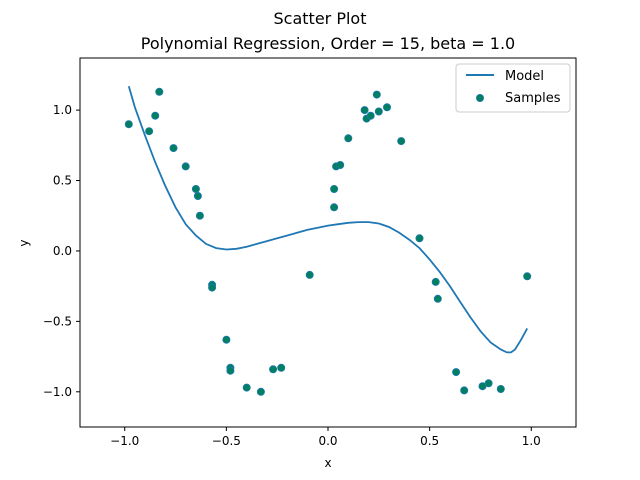  Describe the element at coordinates (531, 441) in the screenshot. I see `x-tick-label: 1.0` at that location.